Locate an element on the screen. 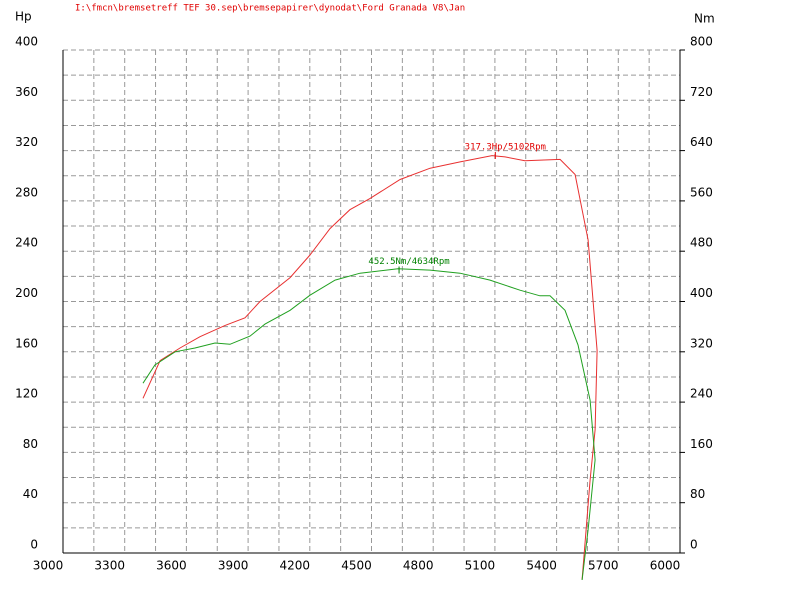 This screenshot has height=603, width=800. y2-tick-label: 480 is located at coordinates (701, 243).